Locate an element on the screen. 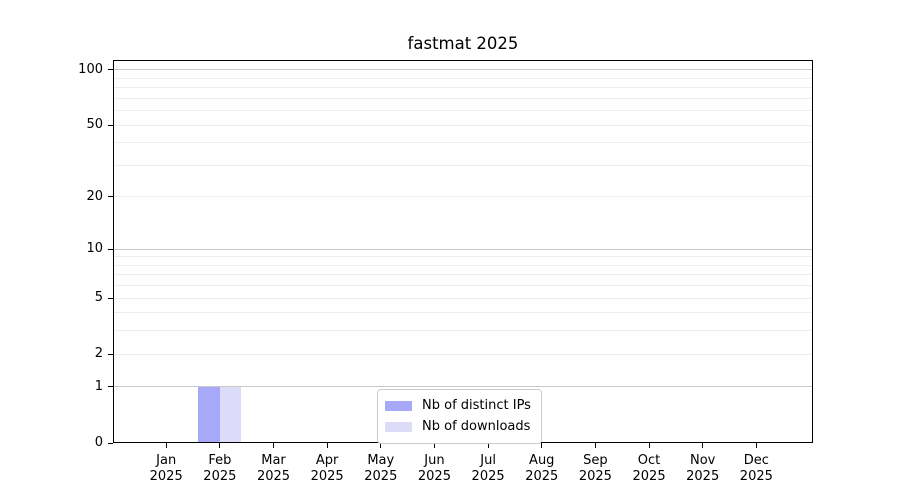 The width and height of the screenshot is (900, 500). x-tick-label: Feb 2025 is located at coordinates (220, 468).